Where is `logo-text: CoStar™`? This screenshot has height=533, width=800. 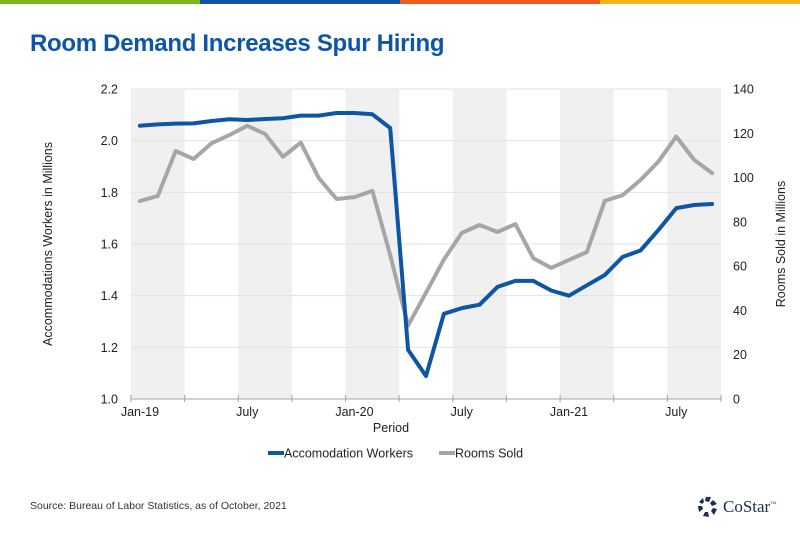 logo-text: CoStar™ is located at coordinates (749, 507).